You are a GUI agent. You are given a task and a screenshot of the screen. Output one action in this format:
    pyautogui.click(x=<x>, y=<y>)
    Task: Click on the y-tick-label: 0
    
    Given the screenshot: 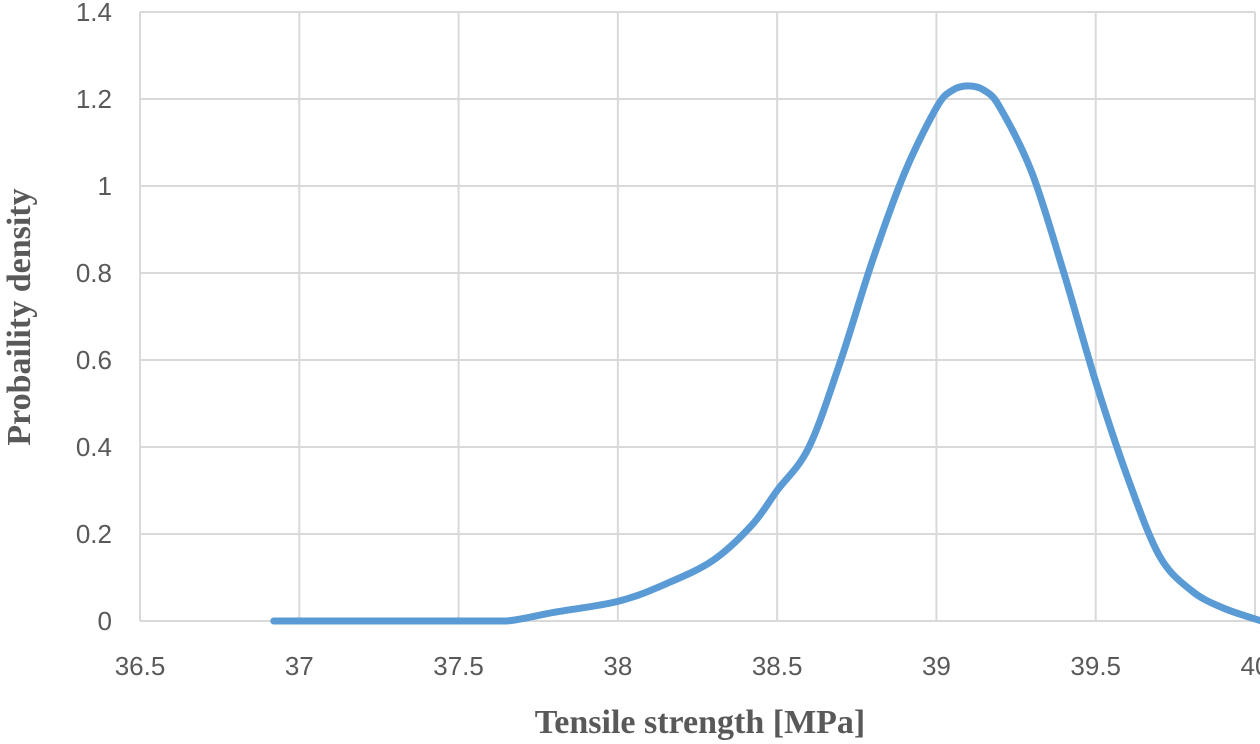 What is the action you would take?
    pyautogui.click(x=105, y=621)
    